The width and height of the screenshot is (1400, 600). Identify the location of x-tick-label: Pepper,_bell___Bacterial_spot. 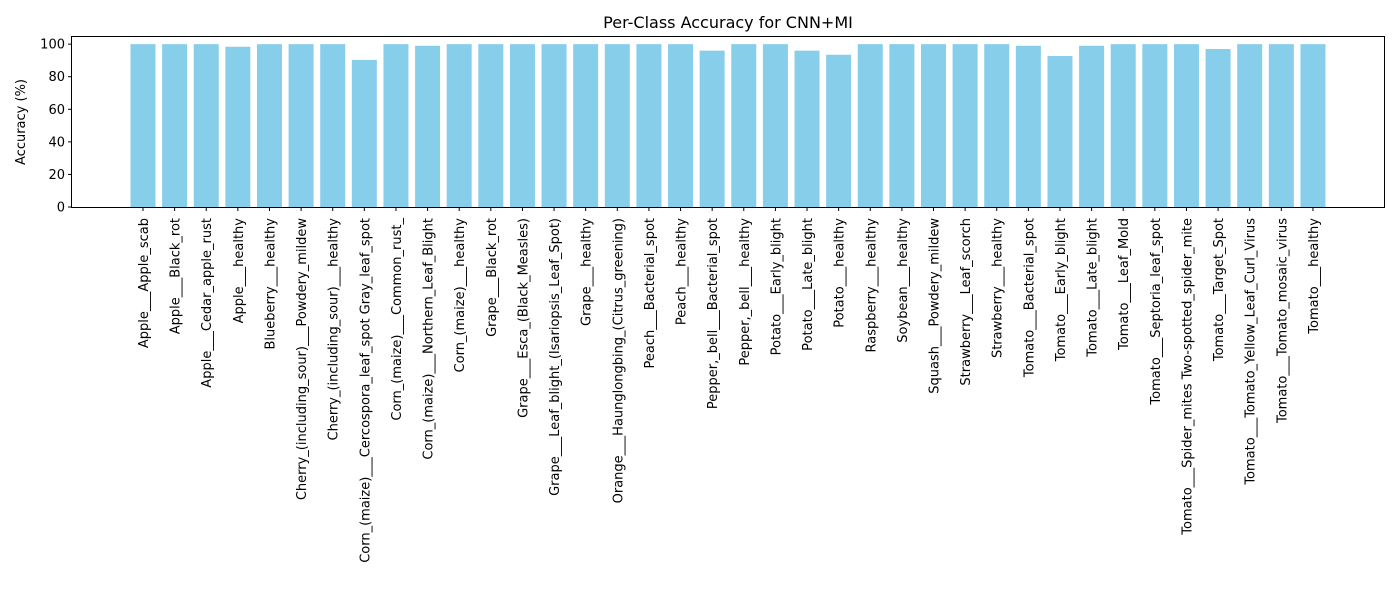
(713, 313).